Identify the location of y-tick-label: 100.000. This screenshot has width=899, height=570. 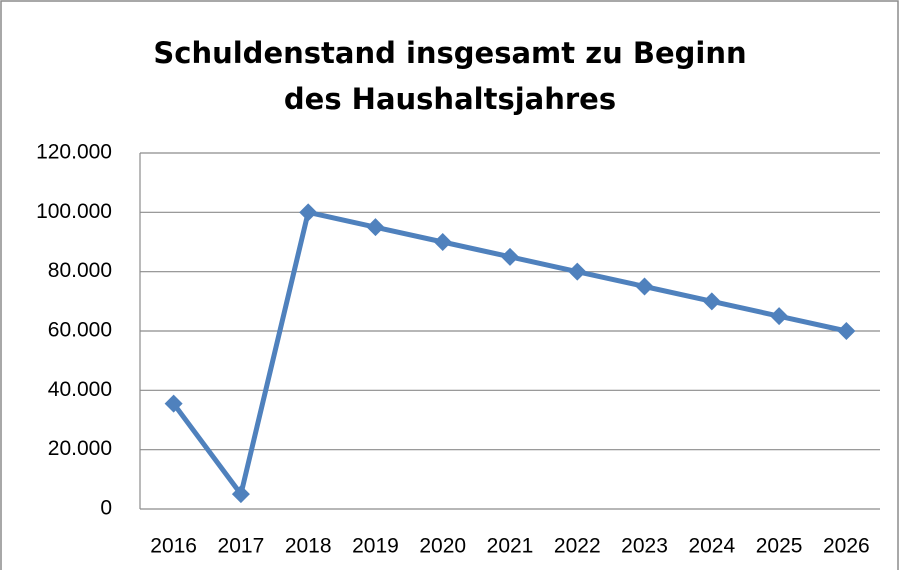
(74, 211).